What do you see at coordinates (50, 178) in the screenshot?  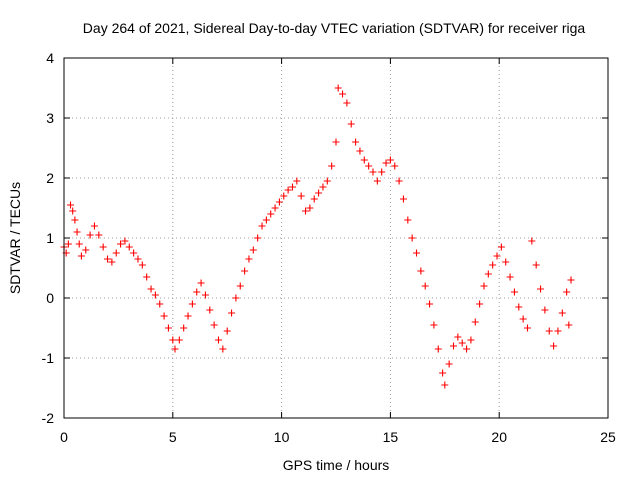 I see `y-tick-label: 2` at bounding box center [50, 178].